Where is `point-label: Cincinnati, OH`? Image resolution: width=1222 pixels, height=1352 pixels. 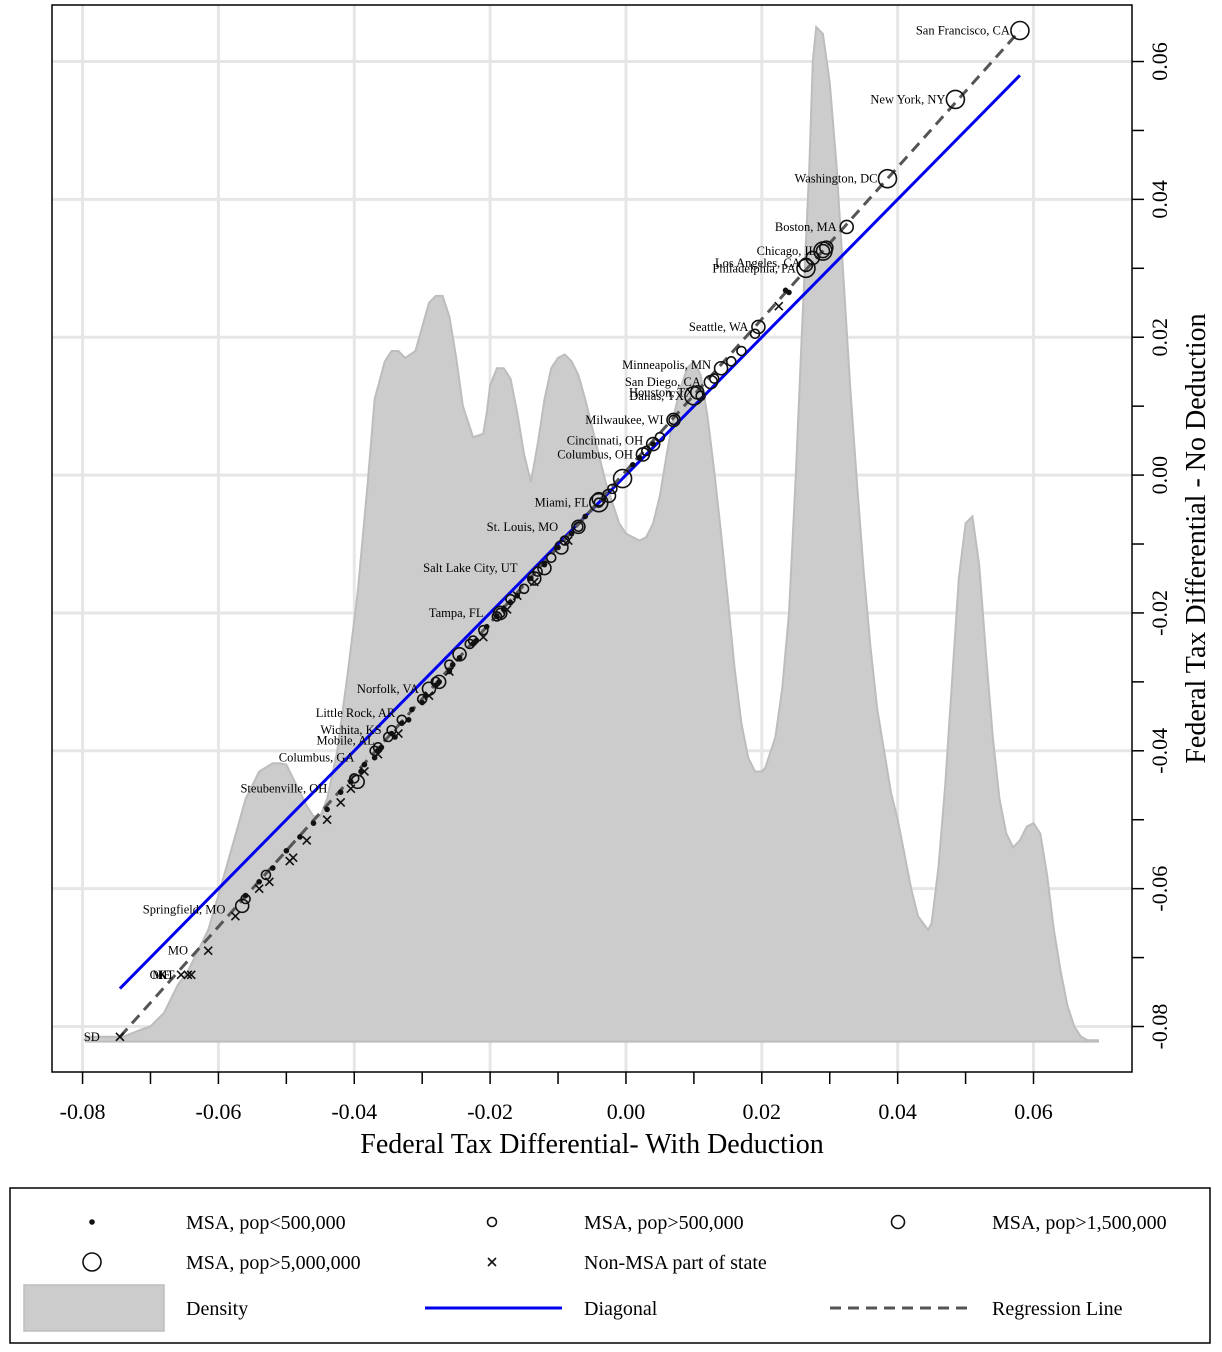
point-label: Cincinnati, OH is located at coordinates (605, 441).